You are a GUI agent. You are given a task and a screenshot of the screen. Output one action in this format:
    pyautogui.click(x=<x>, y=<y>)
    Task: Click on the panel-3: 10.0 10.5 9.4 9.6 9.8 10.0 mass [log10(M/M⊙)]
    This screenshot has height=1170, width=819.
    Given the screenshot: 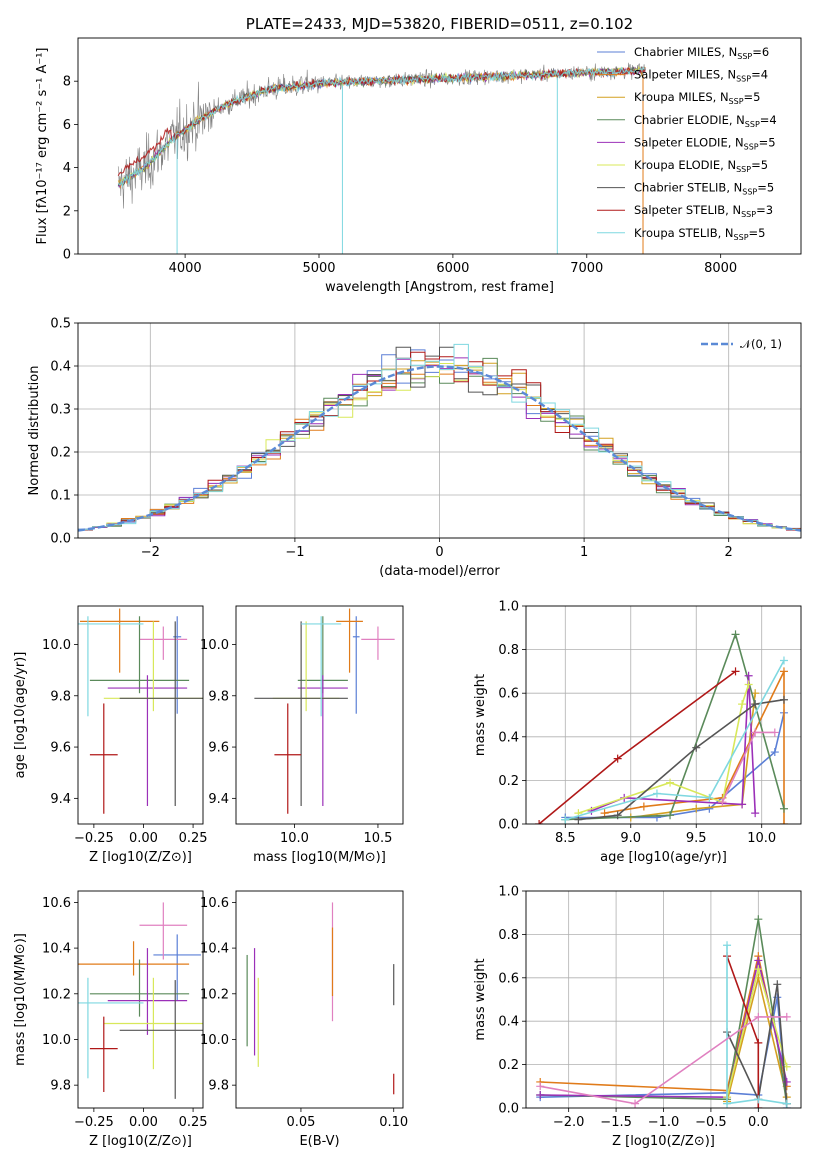 What is the action you would take?
    pyautogui.click(x=302, y=735)
    